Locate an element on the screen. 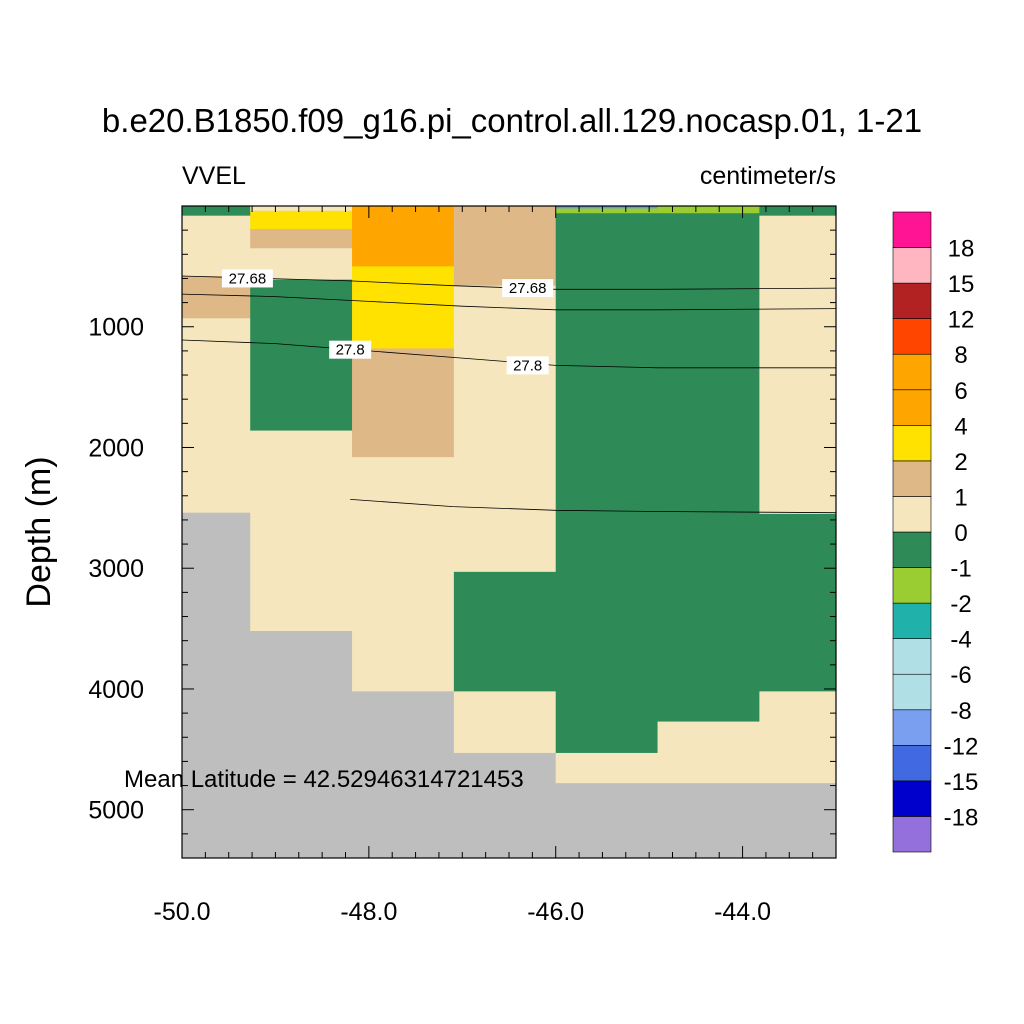 The image size is (1024, 1024). colorbar-label: -12 is located at coordinates (961, 746).